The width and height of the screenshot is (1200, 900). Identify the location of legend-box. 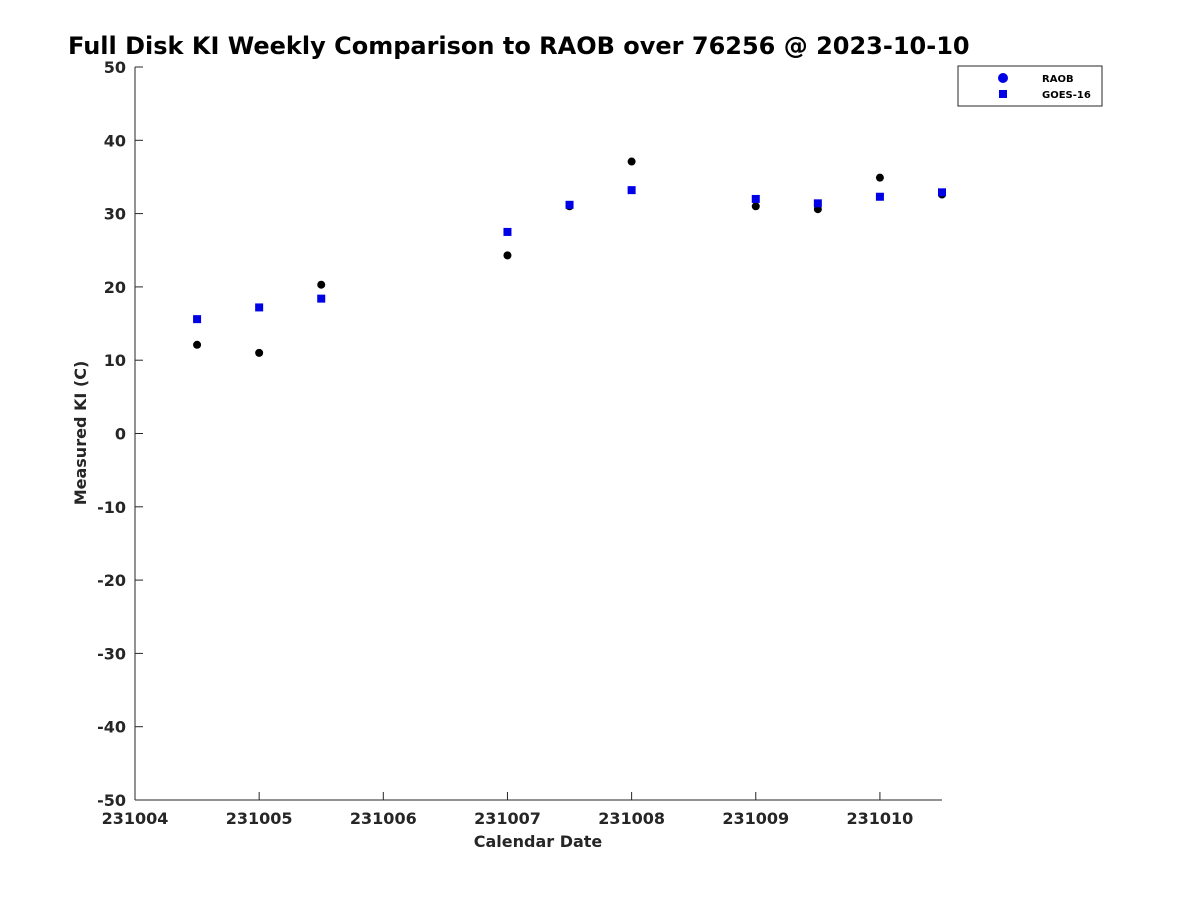
(1030, 86).